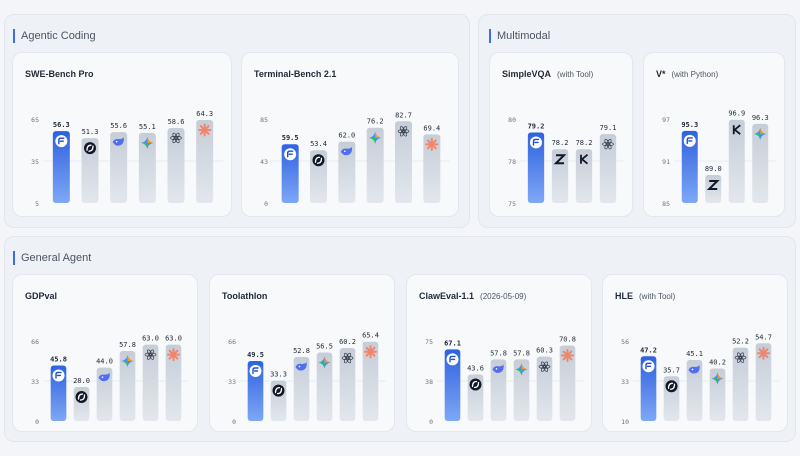 The image size is (800, 456). Describe the element at coordinates (118, 126) in the screenshot. I see `value-label: 55.6` at that location.